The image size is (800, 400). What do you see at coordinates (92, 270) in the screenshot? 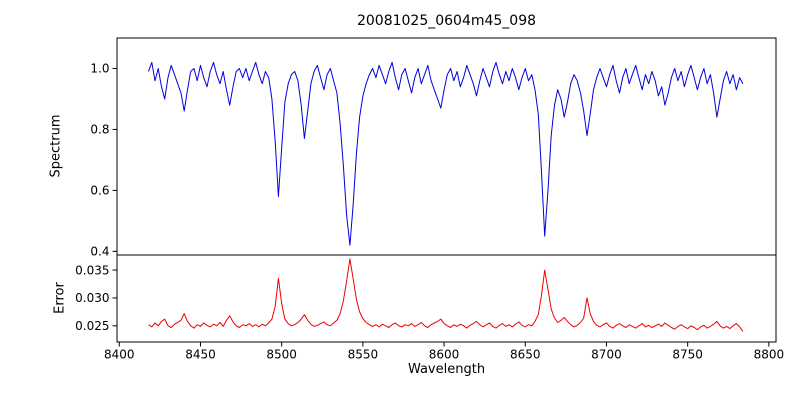
I see `y-tick-label: 0.035` at bounding box center [92, 270].